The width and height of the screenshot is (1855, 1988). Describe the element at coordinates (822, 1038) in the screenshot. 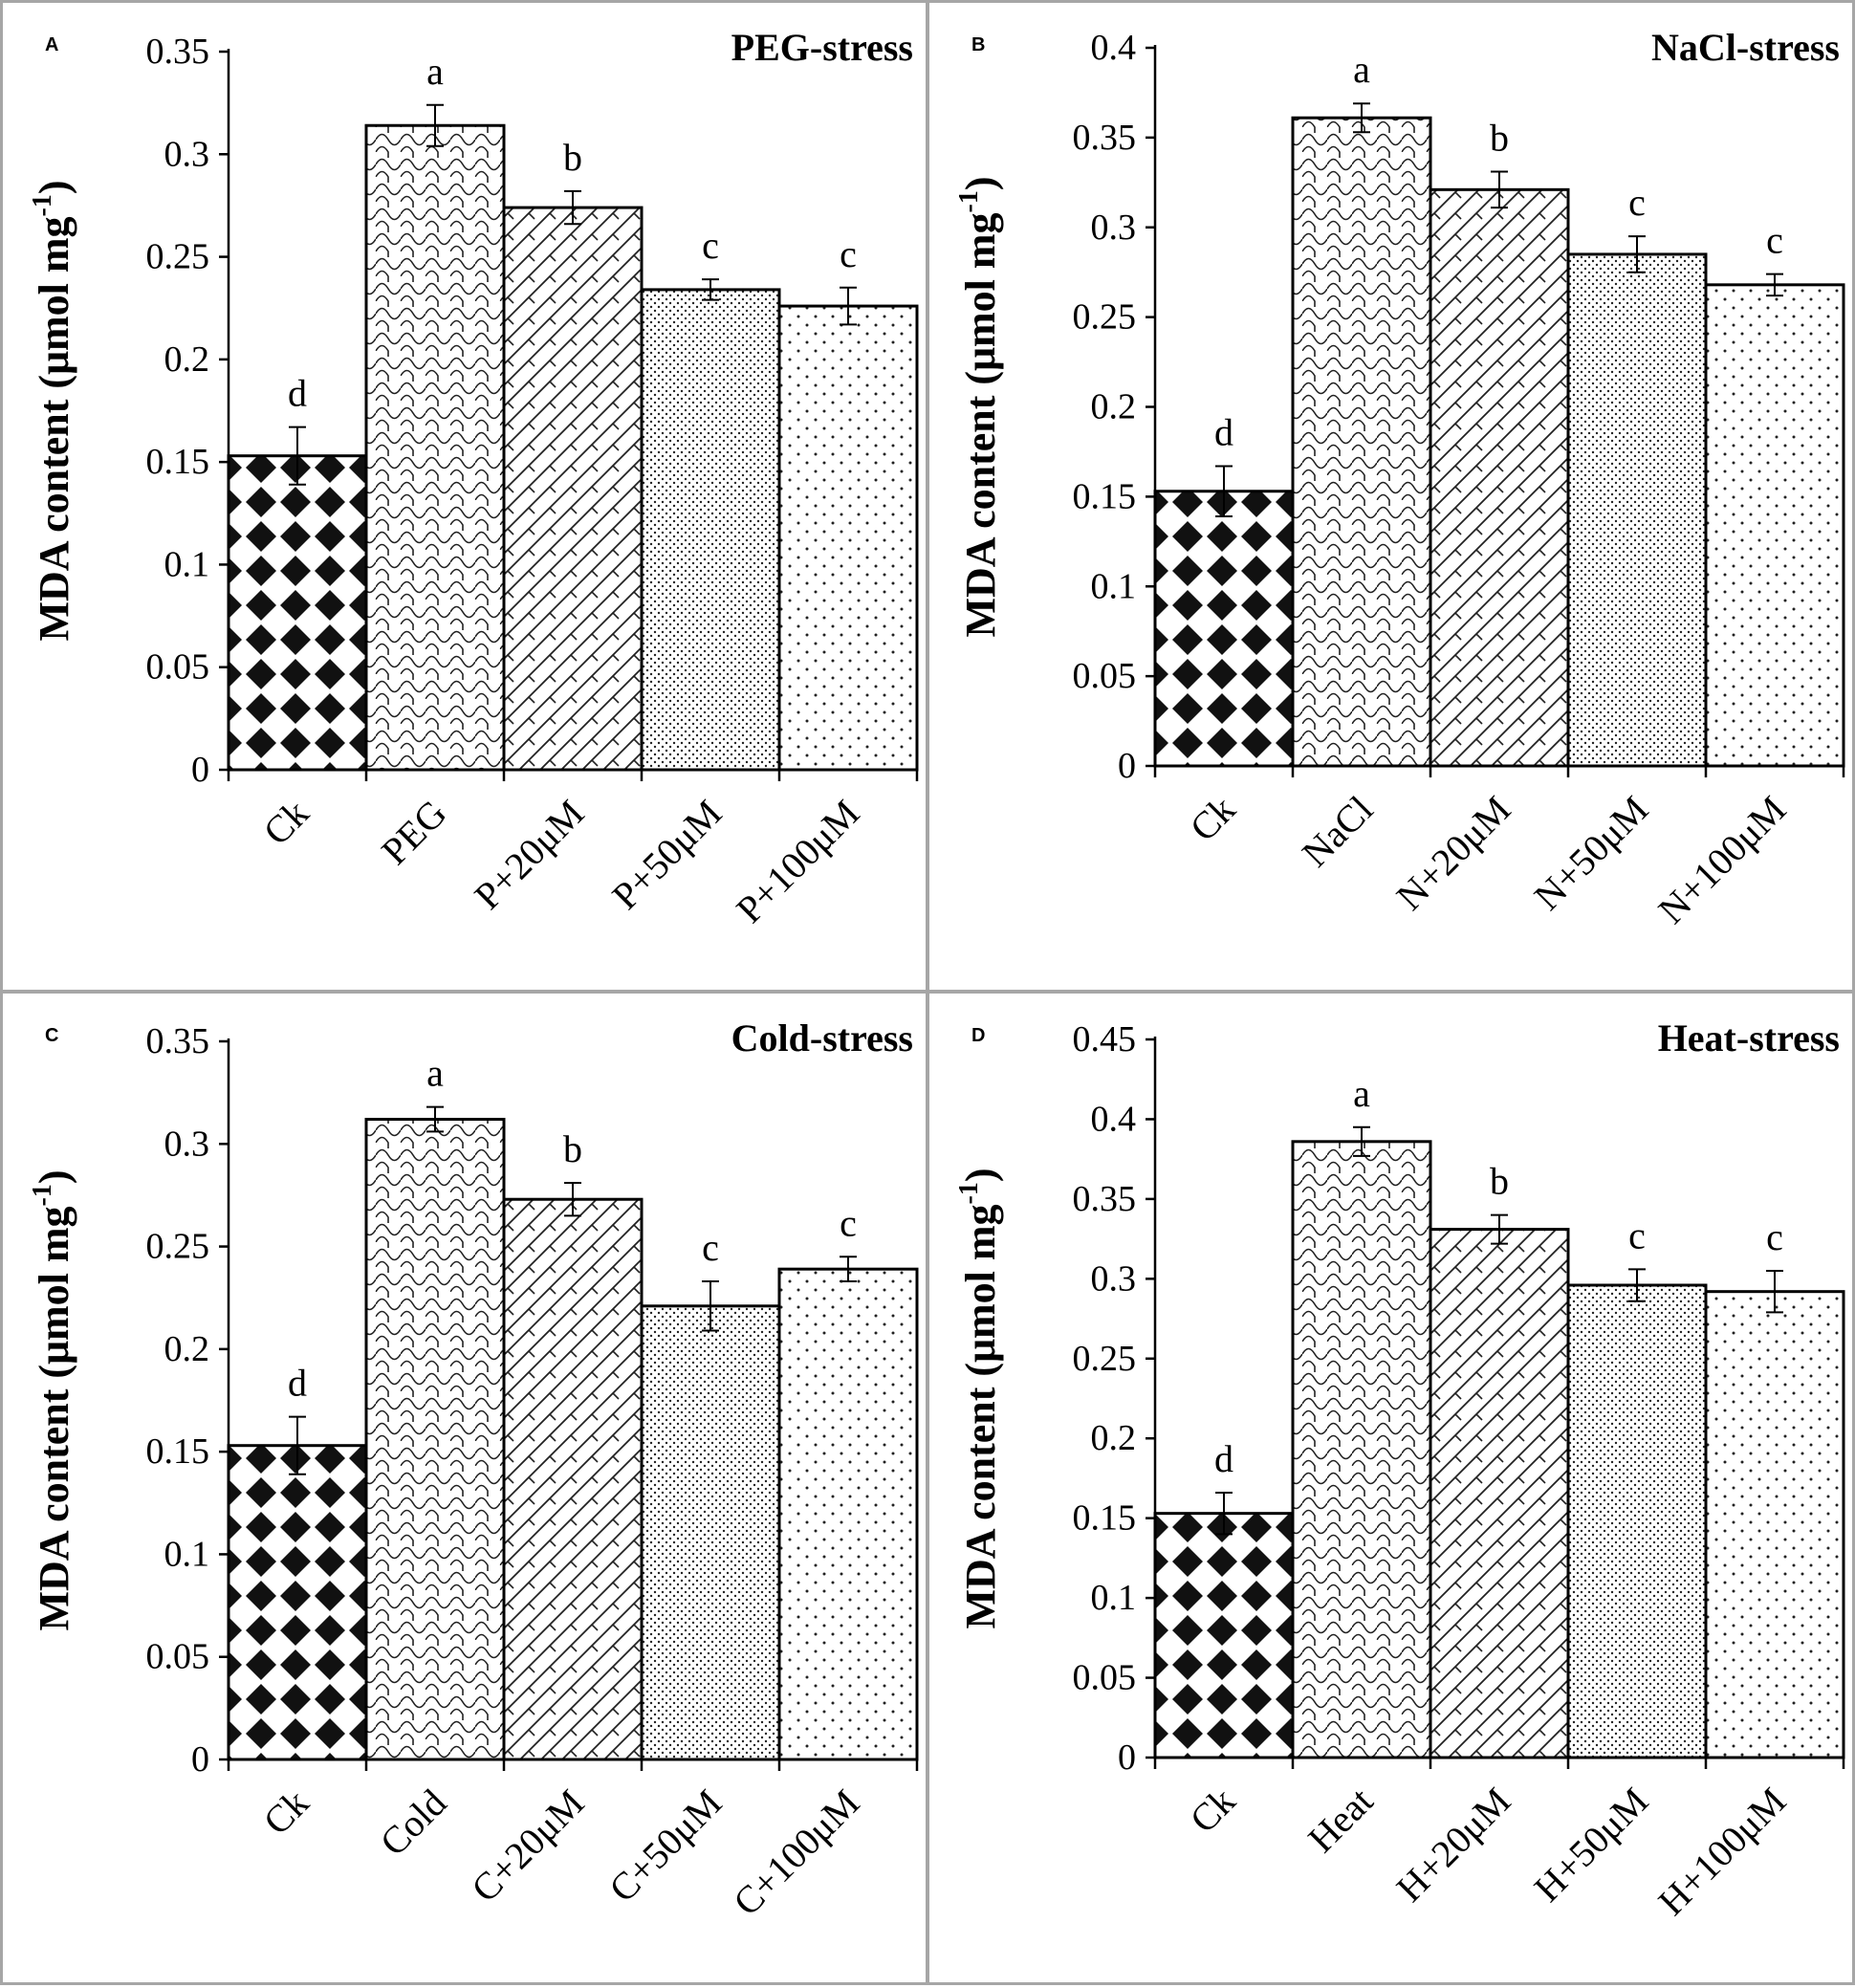

I see `chart-title-c: Cold-stress` at that location.